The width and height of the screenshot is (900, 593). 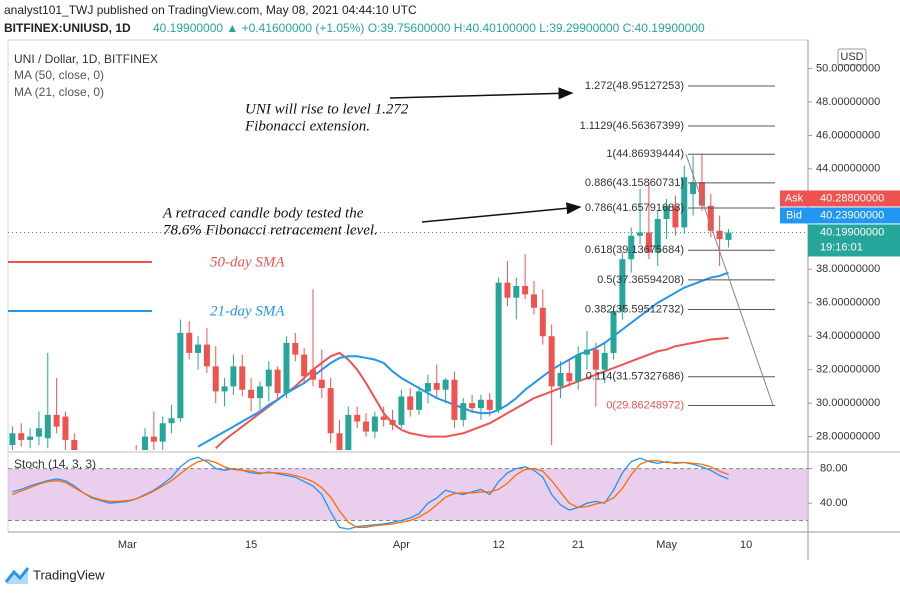 What do you see at coordinates (848, 102) in the screenshot?
I see `y-tick-label: 48.00000000` at bounding box center [848, 102].